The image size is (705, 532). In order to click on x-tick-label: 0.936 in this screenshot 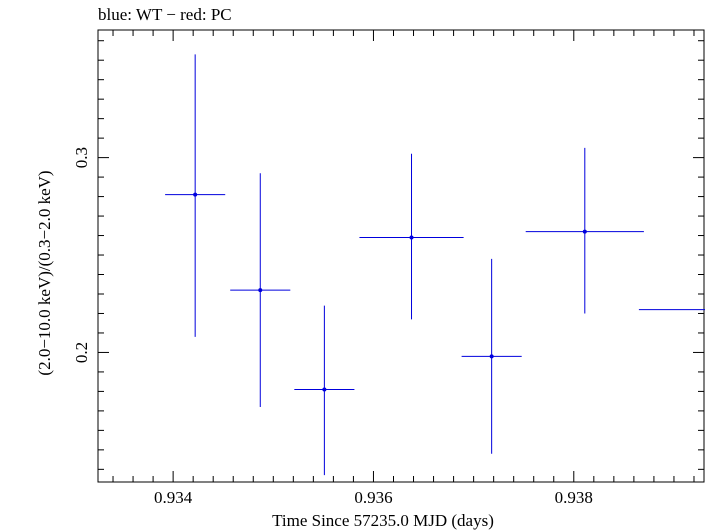, I will do `click(373, 497)`.